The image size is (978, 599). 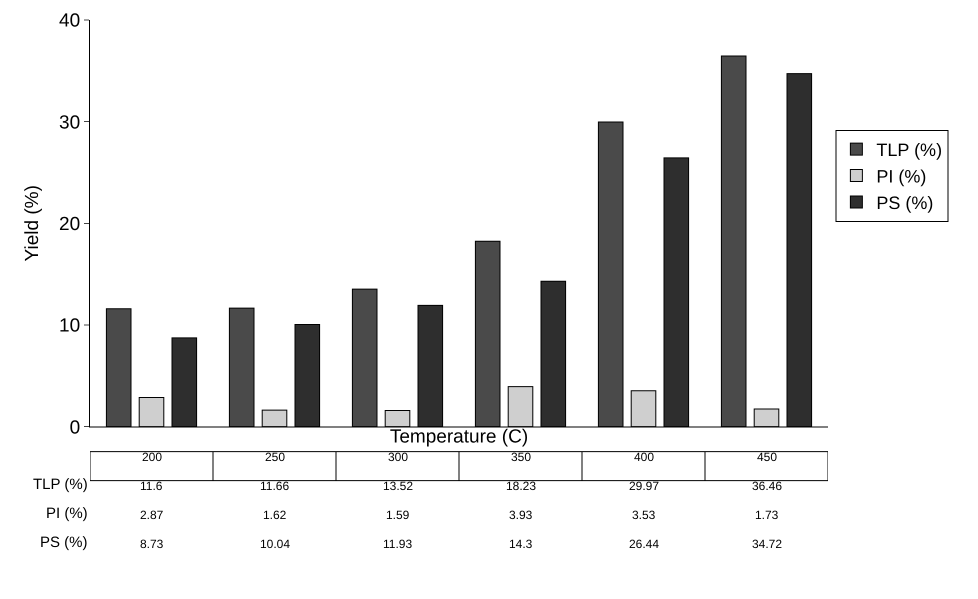 I want to click on data-label: 18.23, so click(x=521, y=486).